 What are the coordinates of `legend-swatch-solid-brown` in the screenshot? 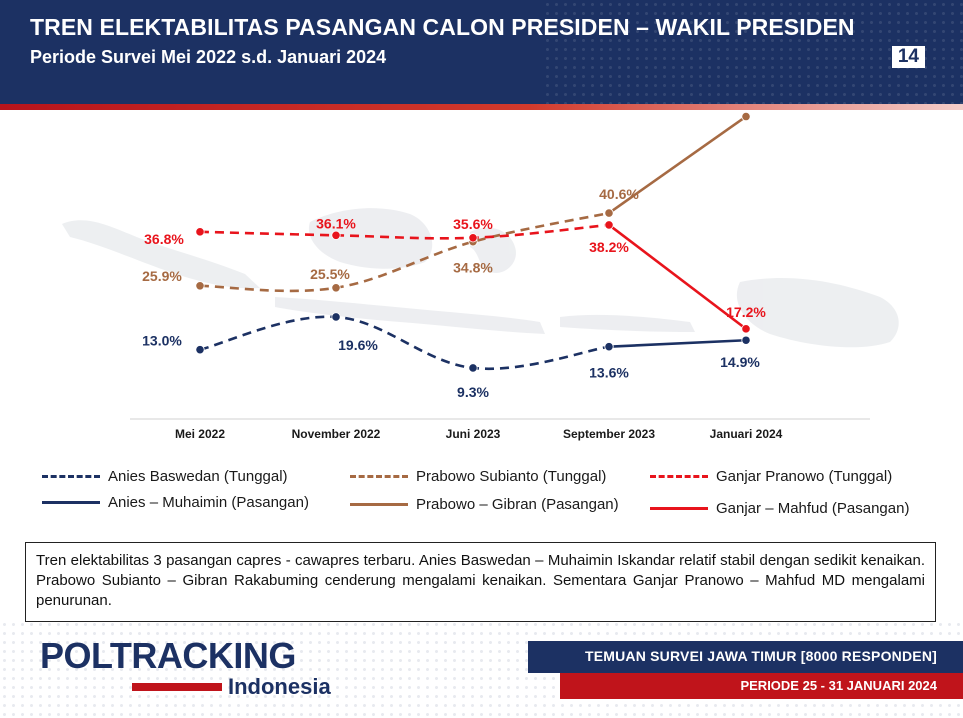 It's located at (379, 504).